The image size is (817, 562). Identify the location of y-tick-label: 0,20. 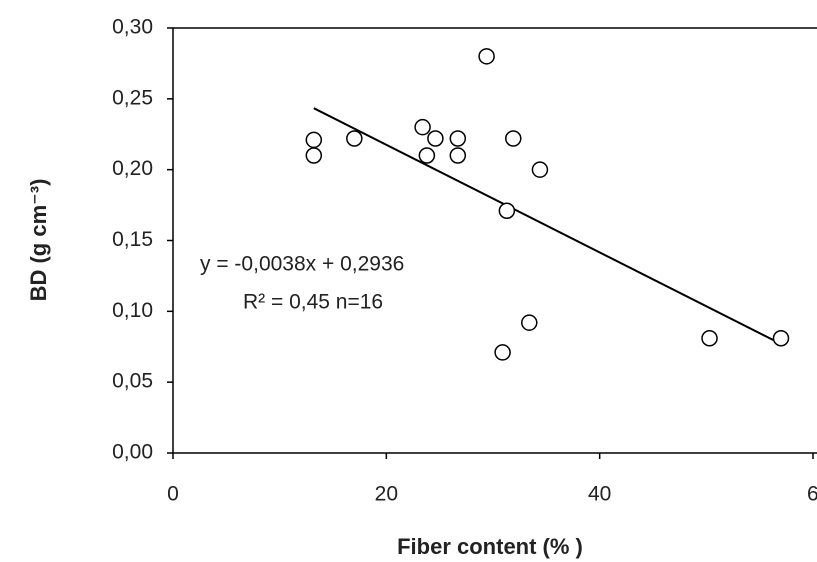
(132, 168).